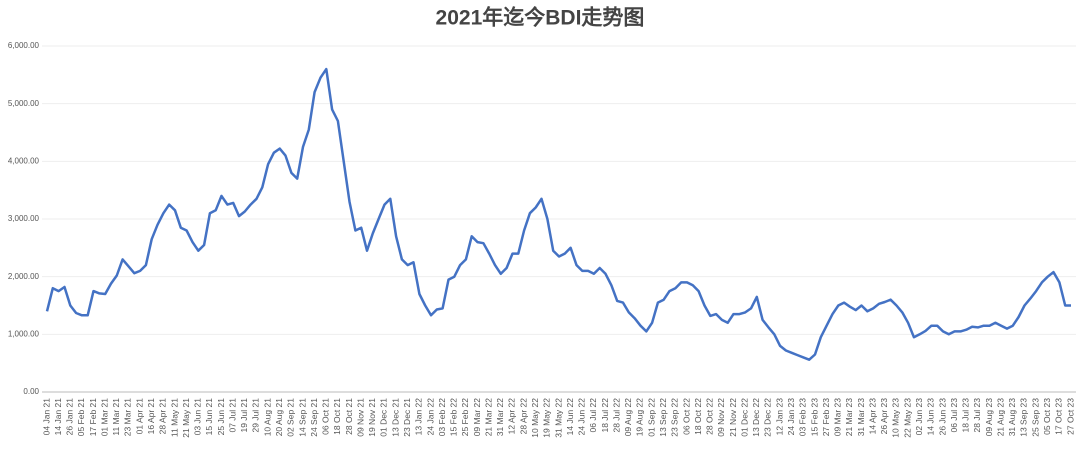 This screenshot has width=1080, height=450. Describe the element at coordinates (512, 416) in the screenshot. I see `x-tick-label: 12 Apr 22` at that location.